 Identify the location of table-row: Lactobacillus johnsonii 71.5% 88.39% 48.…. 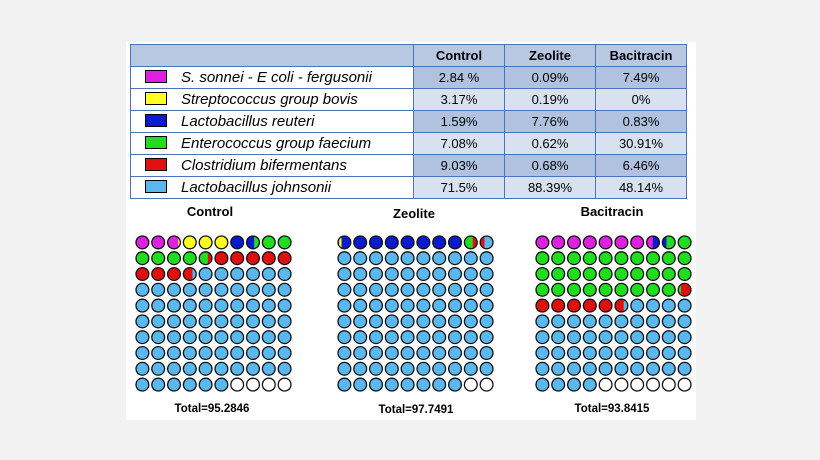
(408, 187).